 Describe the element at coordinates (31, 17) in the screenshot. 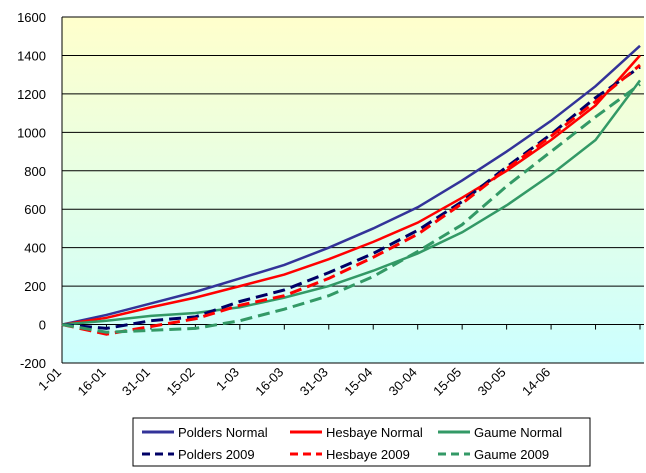

I see `y-tick-label: 1600` at that location.